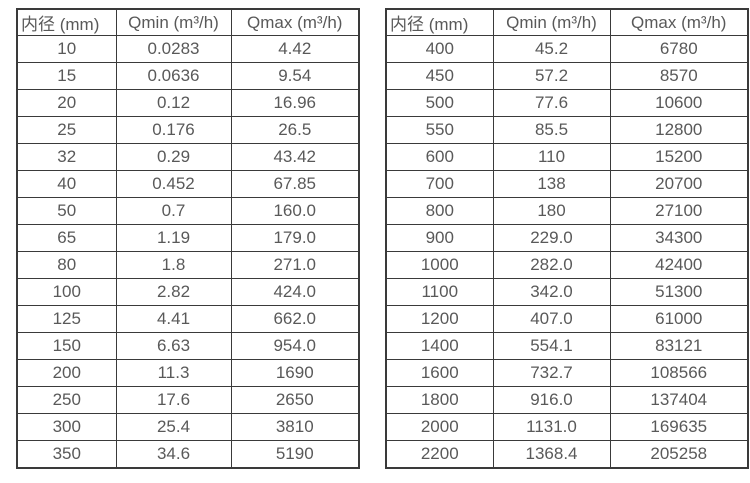 The width and height of the screenshot is (750, 483). Describe the element at coordinates (439, 427) in the screenshot. I see `table-cell: 2000` at that location.